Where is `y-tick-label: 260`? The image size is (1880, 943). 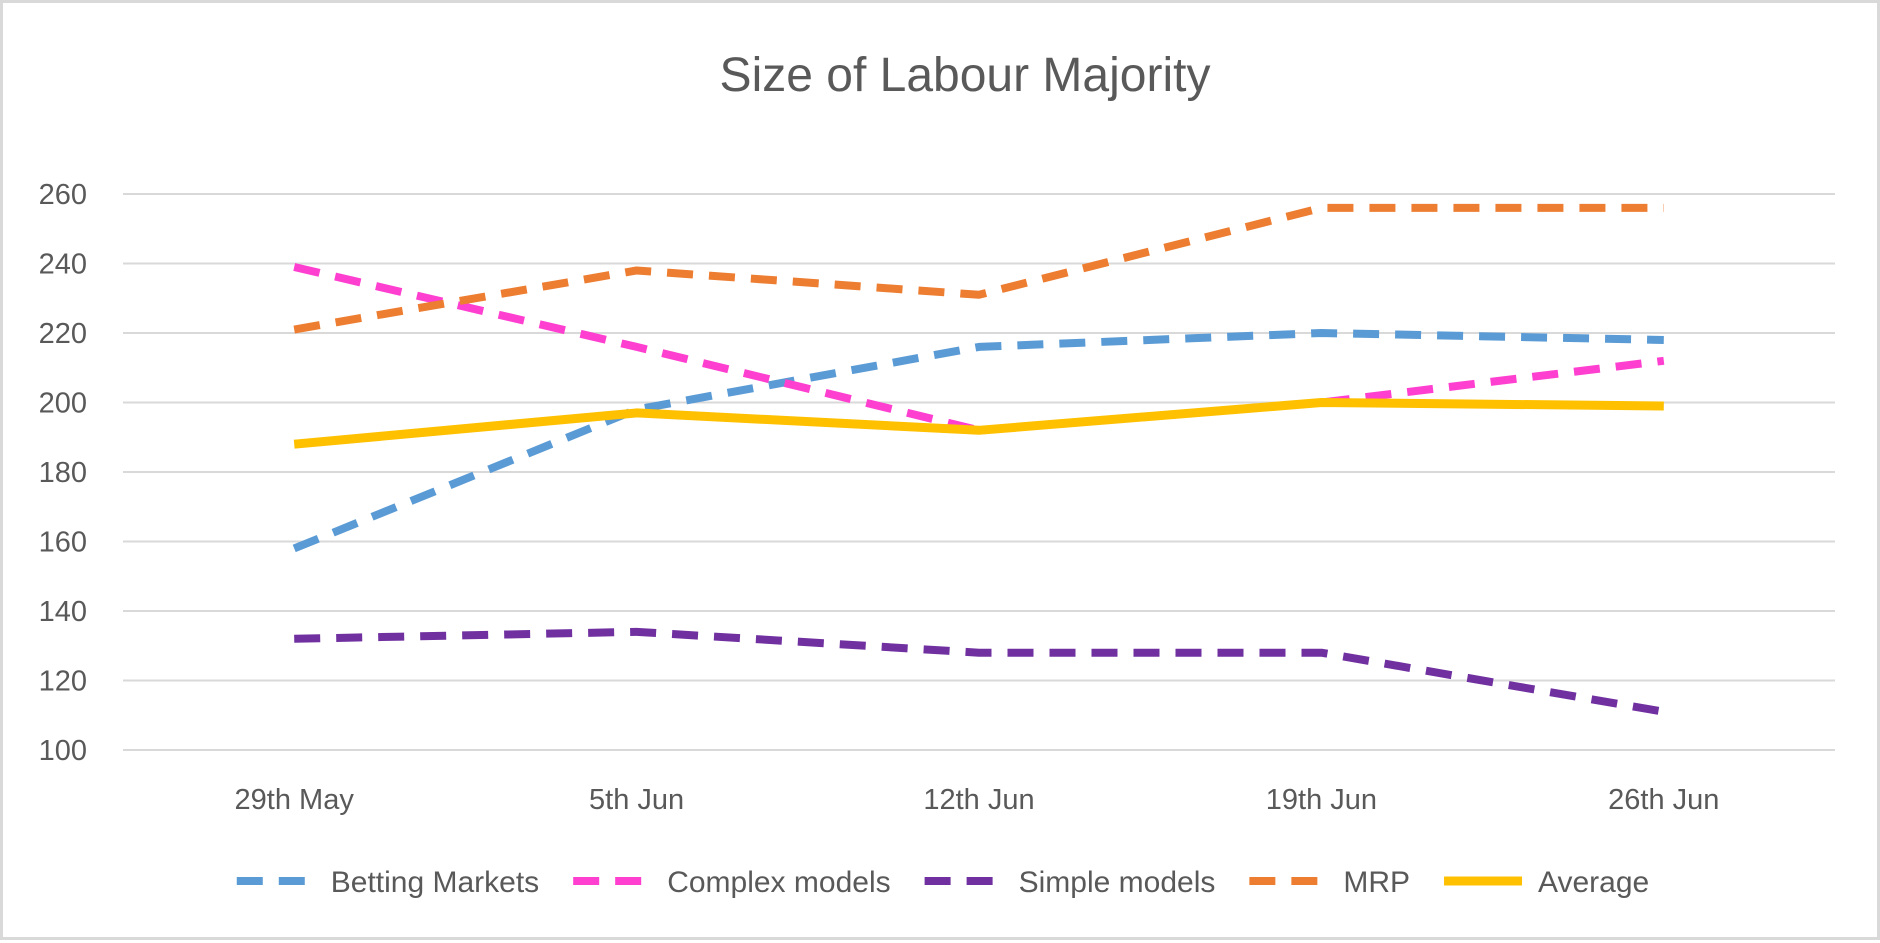 y-tick-label: 260 is located at coordinates (63, 195).